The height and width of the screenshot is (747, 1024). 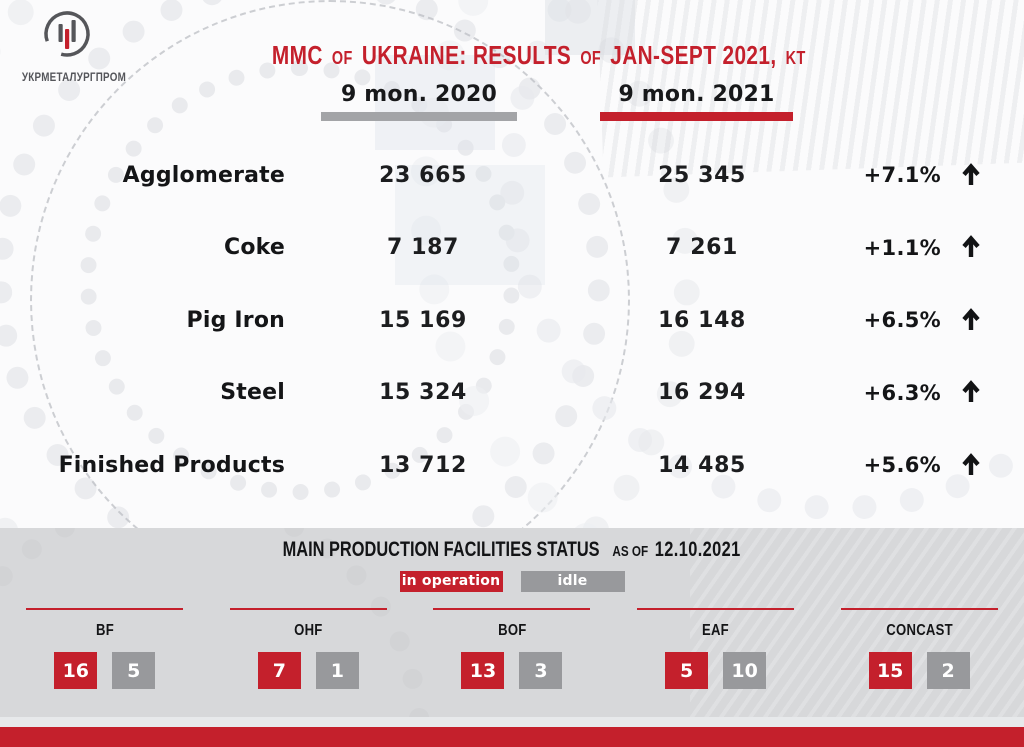 What do you see at coordinates (512, 737) in the screenshot?
I see `footer-red-bar` at bounding box center [512, 737].